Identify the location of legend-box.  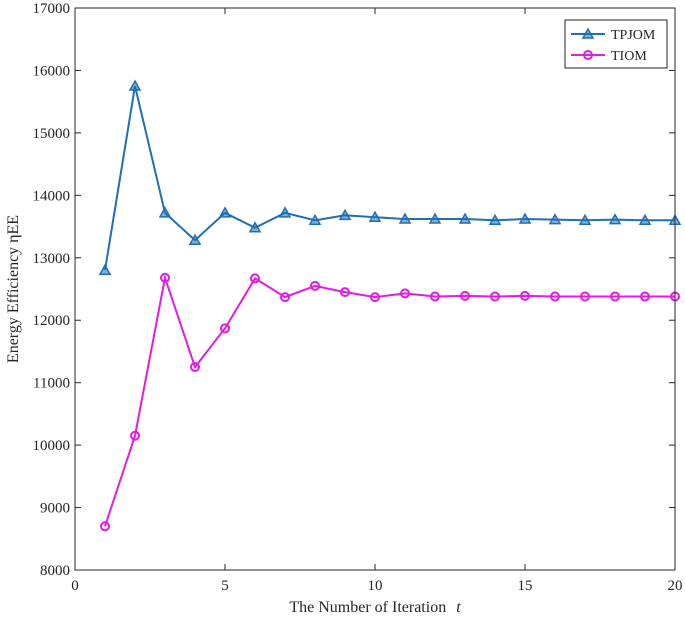
(616, 44).